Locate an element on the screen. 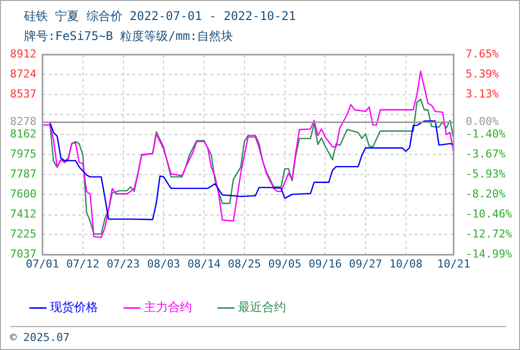  x-tick-label: 08/03 is located at coordinates (163, 263).